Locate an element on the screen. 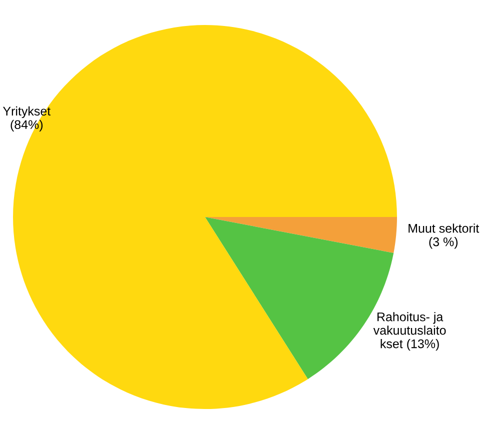  slice-label: Muut sektorit is located at coordinates (444, 228).